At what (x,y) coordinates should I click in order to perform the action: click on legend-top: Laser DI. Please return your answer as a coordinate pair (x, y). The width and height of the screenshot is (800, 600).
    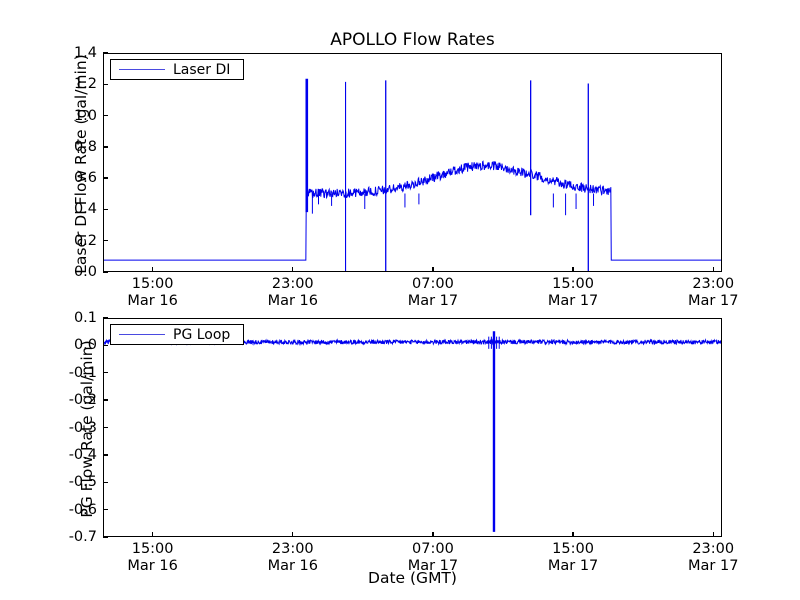
    Looking at the image, I should click on (177, 69).